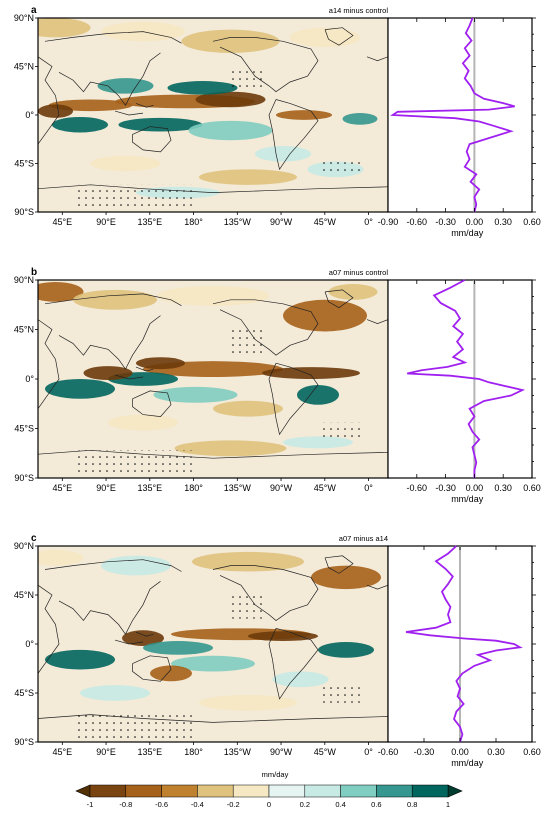 The height and width of the screenshot is (818, 550). I want to click on lat-tick-label: 0°, so click(29, 379).